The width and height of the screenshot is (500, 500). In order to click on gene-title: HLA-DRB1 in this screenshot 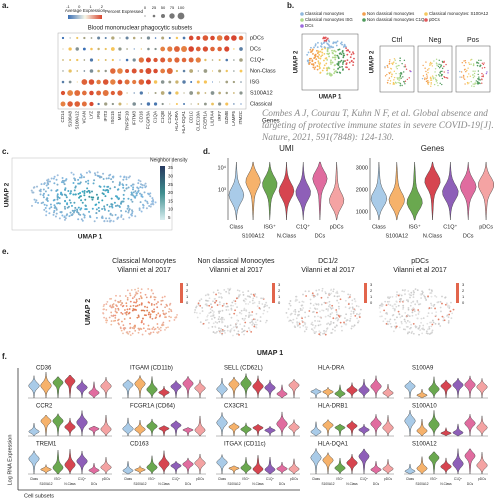, I will do `click(333, 407)`.